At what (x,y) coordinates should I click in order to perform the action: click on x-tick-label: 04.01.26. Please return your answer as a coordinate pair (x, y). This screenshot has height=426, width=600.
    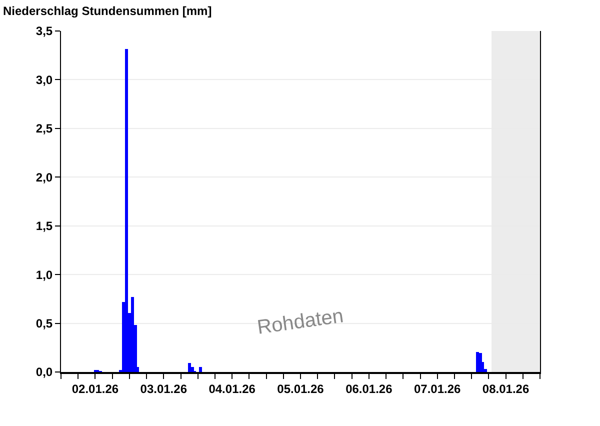
    Looking at the image, I should click on (232, 389).